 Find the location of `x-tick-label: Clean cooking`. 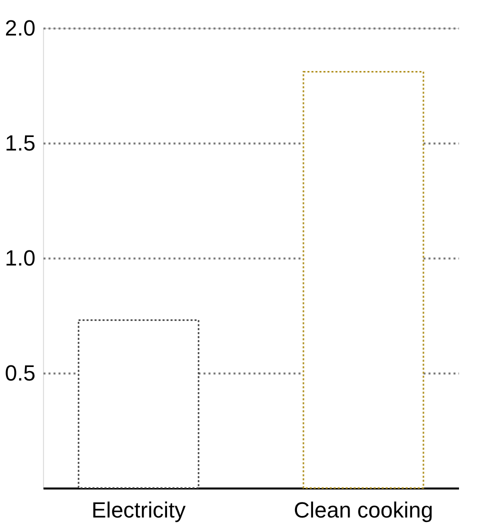

x-tick-label: Clean cooking is located at coordinates (364, 510).